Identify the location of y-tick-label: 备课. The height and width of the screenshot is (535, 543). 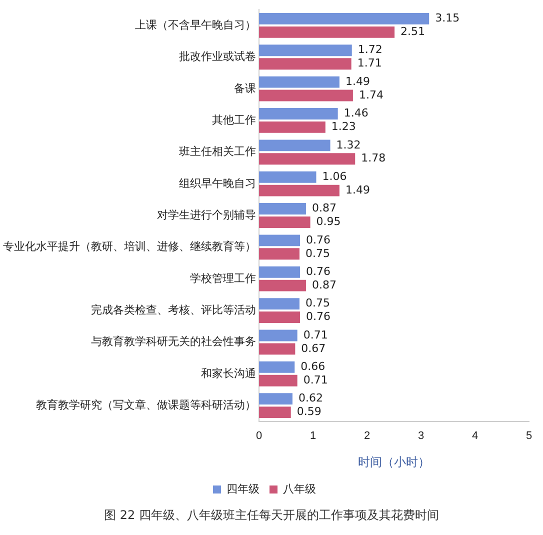
(245, 88).